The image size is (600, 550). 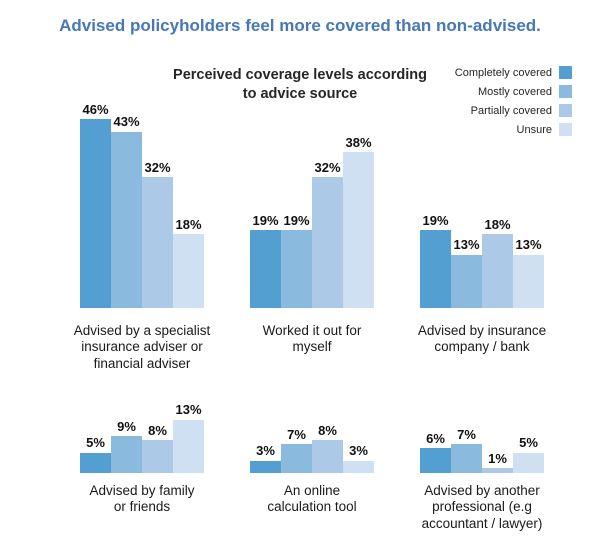 I want to click on bar-column: 43%, so click(x=126, y=211).